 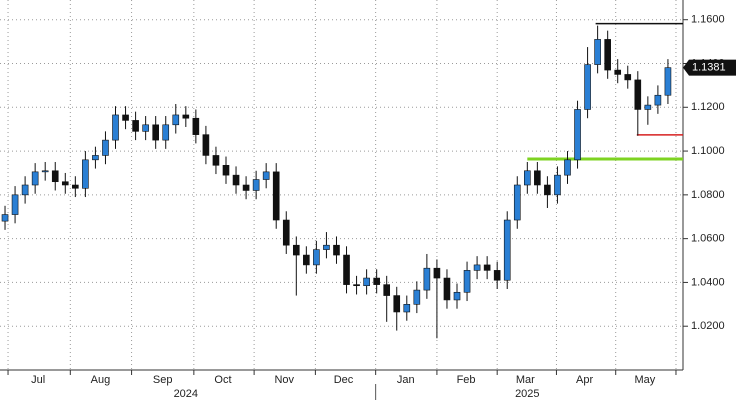 I want to click on y-tick-label: 1.0200, so click(x=708, y=326).